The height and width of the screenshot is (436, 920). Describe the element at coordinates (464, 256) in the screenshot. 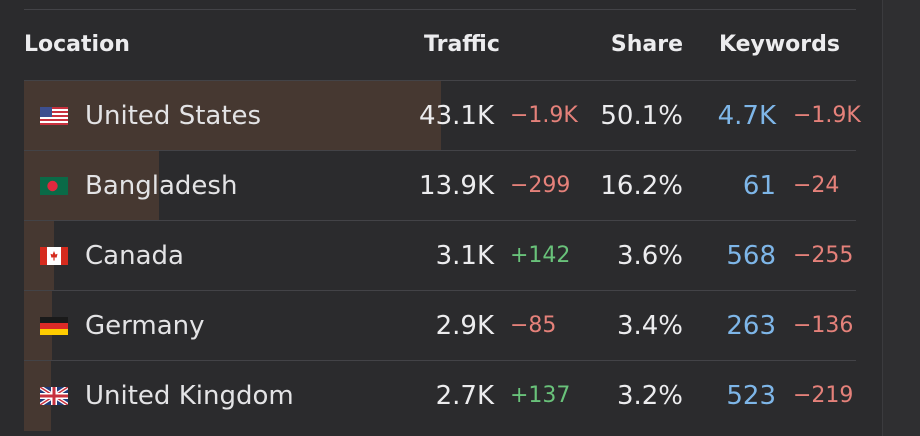

I see `traffic-value: 3.1K` at that location.